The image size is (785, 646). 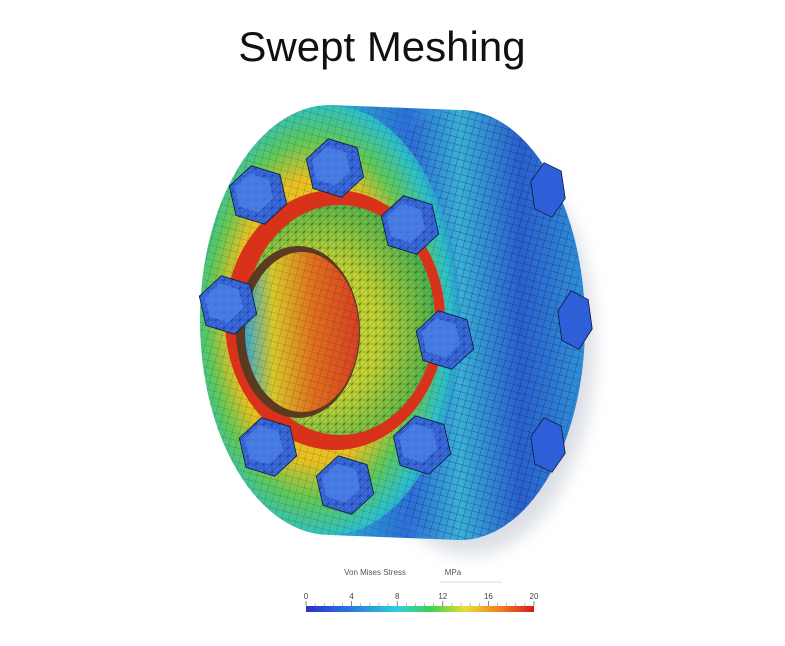 I want to click on tick-label: 0, so click(x=306, y=596).